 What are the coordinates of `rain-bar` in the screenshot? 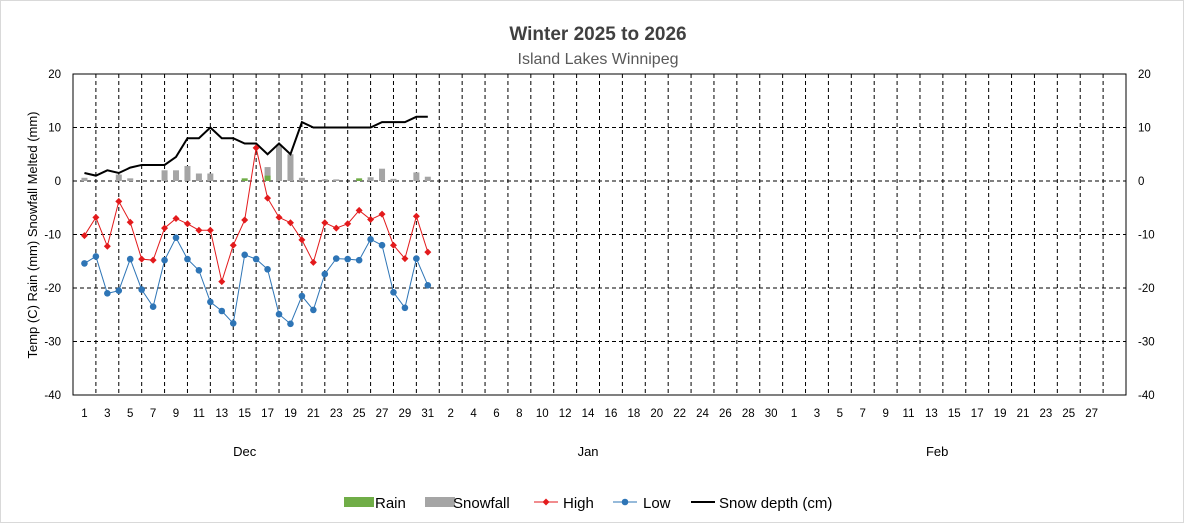 It's located at (267, 178).